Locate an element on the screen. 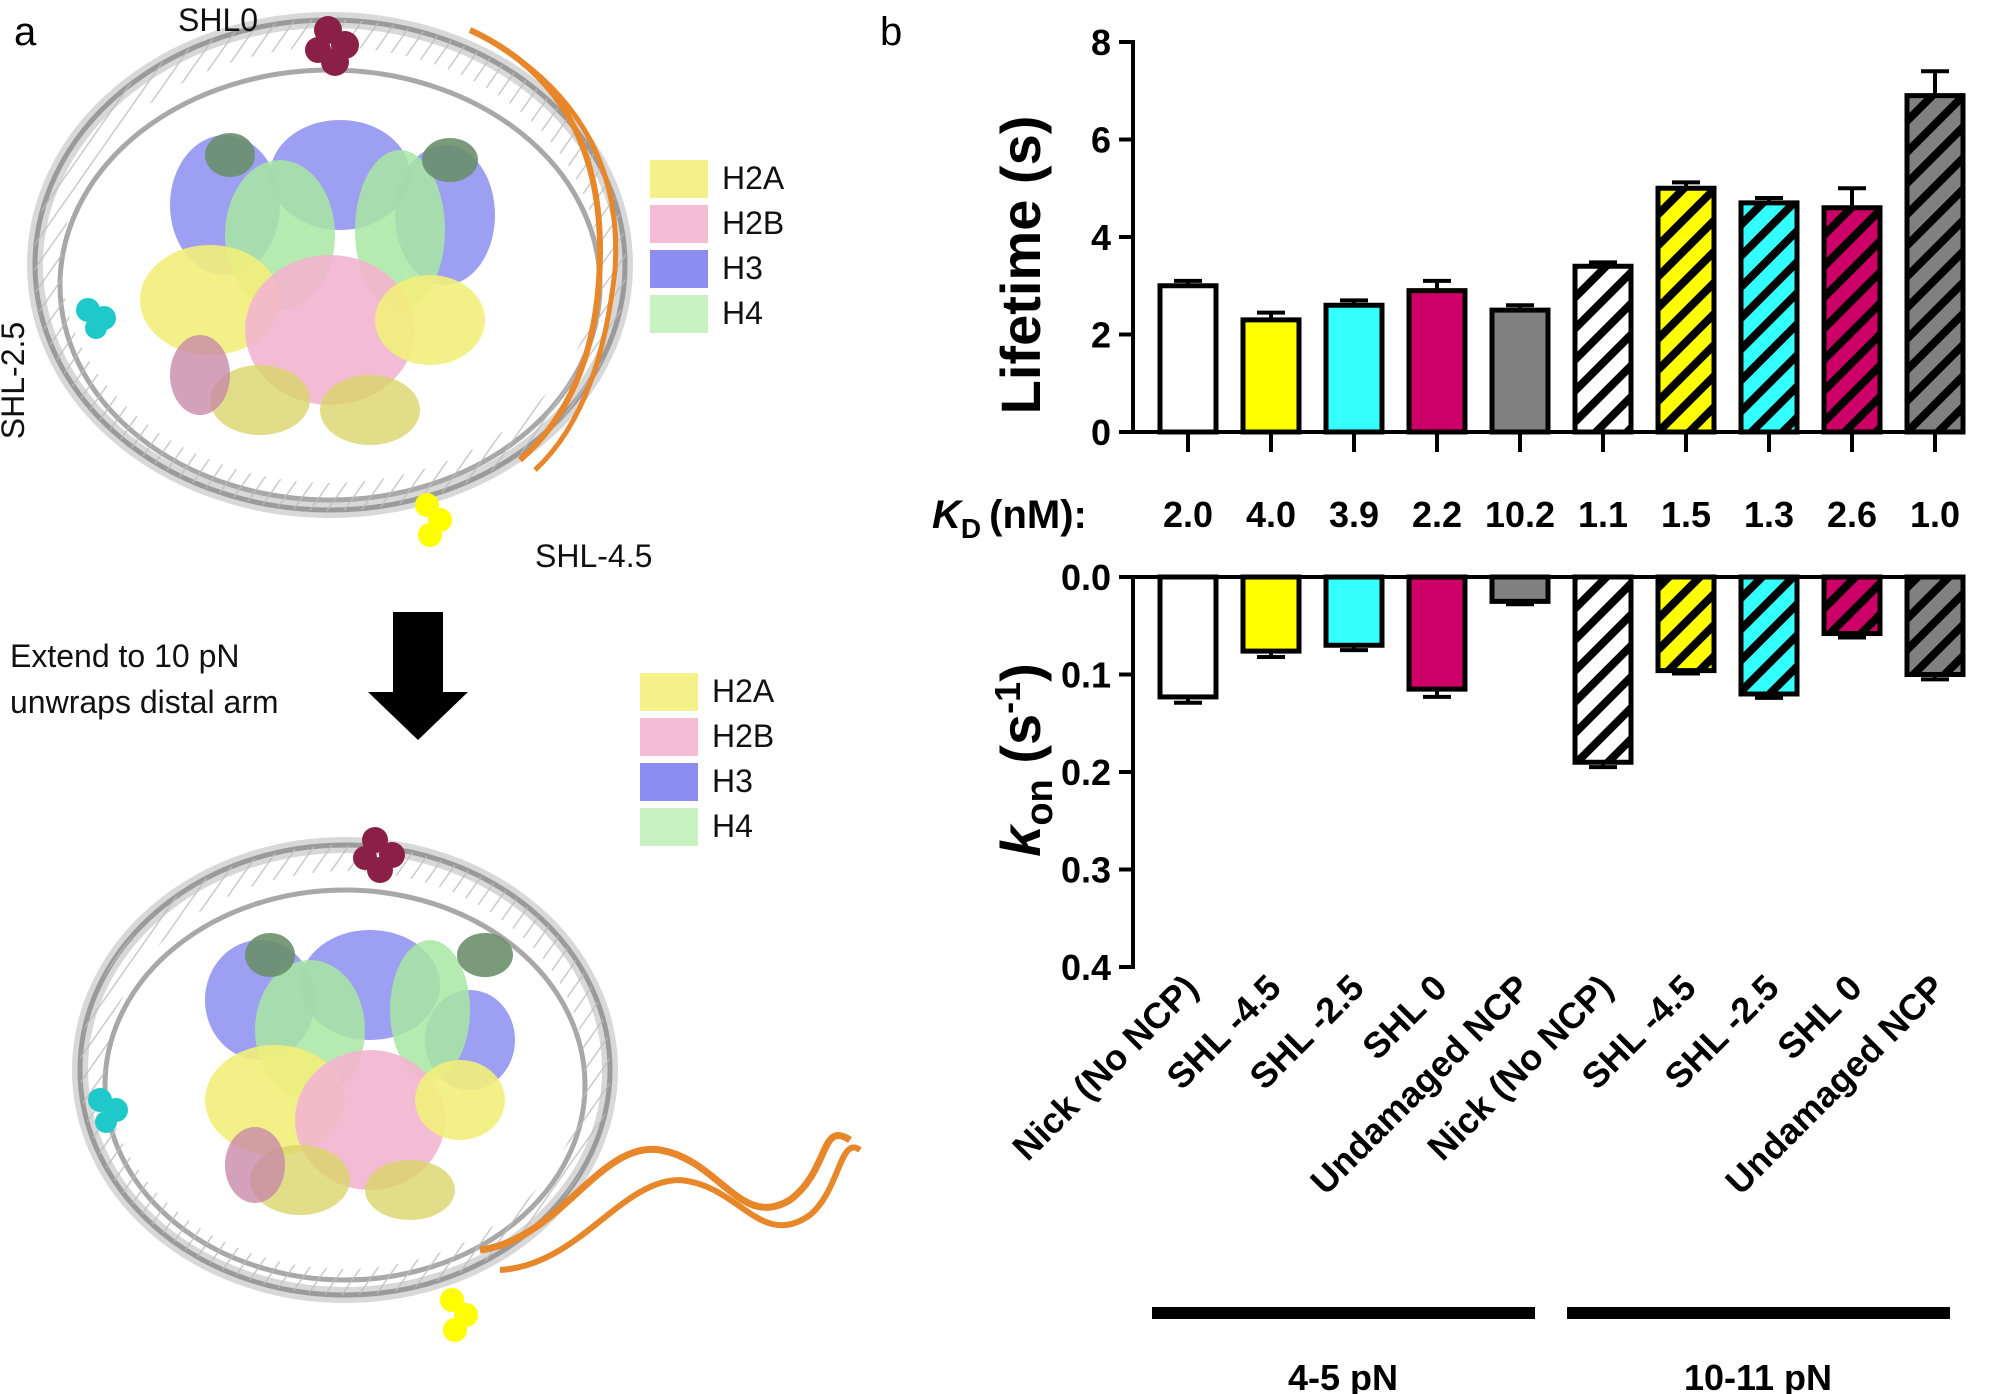  kd-row-label: KD (nM): is located at coordinates (1009, 518).